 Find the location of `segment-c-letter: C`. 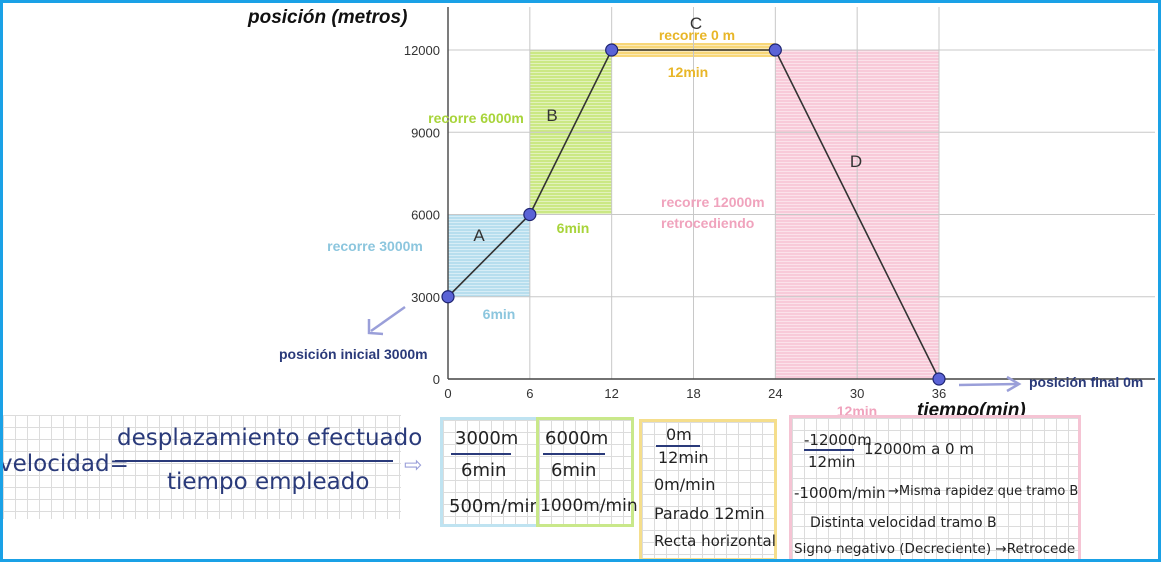

segment-c-letter: C is located at coordinates (696, 23).